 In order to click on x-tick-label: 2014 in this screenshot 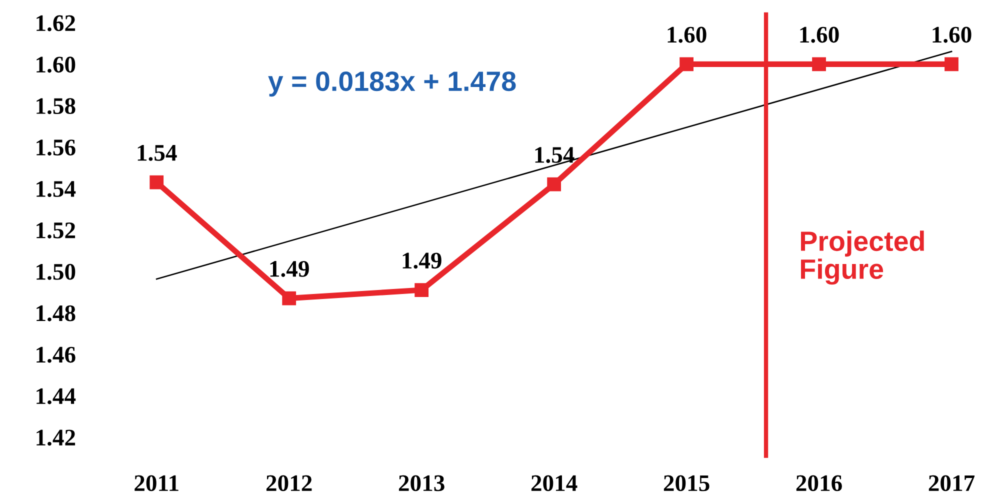, I will do `click(554, 483)`.